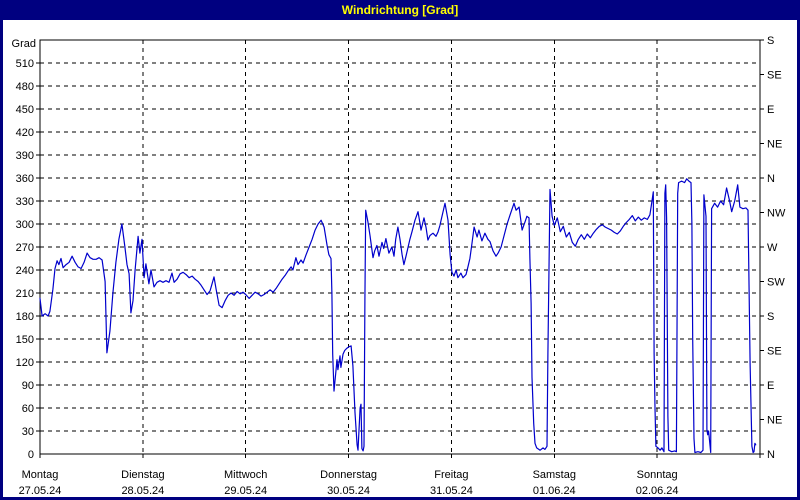 The image size is (800, 500). I want to click on svg-text: 120, so click(25, 363).